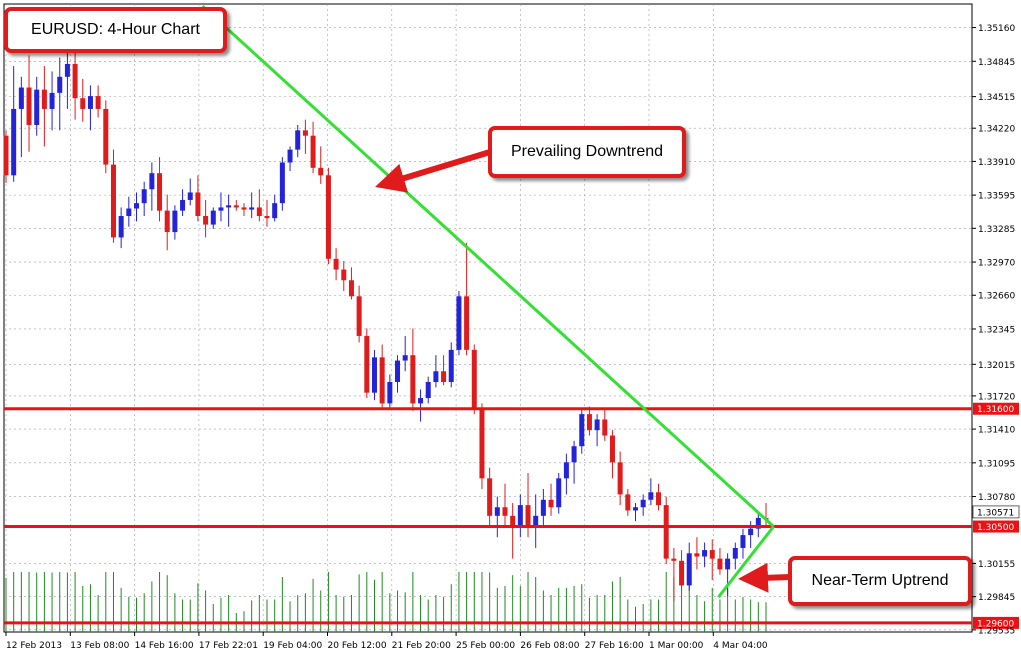 Image resolution: width=1021 pixels, height=659 pixels. I want to click on level-price-label: 1.31600, so click(995, 410).